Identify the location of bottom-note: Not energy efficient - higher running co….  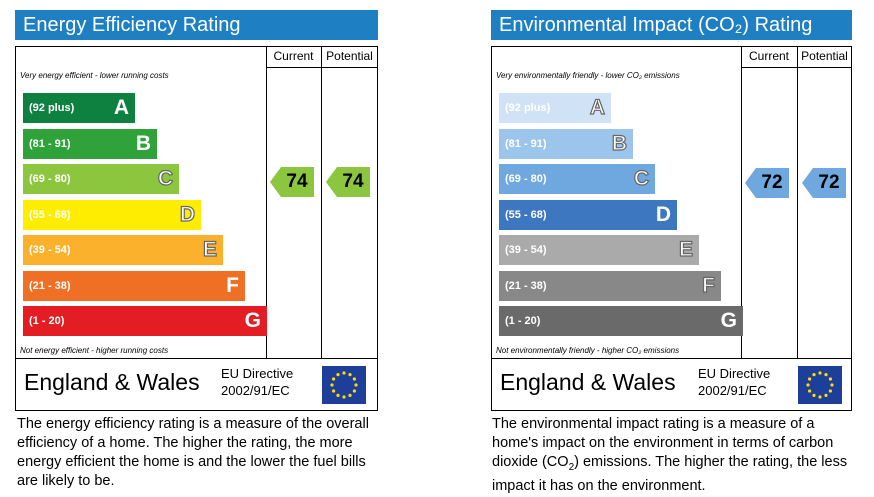
(94, 350).